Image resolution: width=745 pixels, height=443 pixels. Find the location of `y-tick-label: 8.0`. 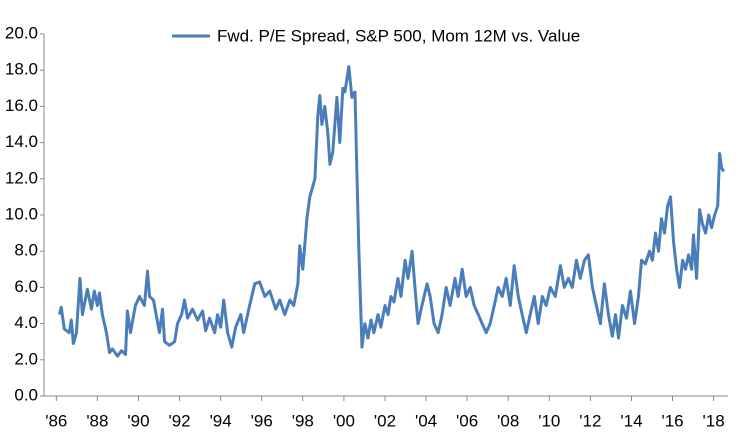

y-tick-label: 8.0 is located at coordinates (26, 250).